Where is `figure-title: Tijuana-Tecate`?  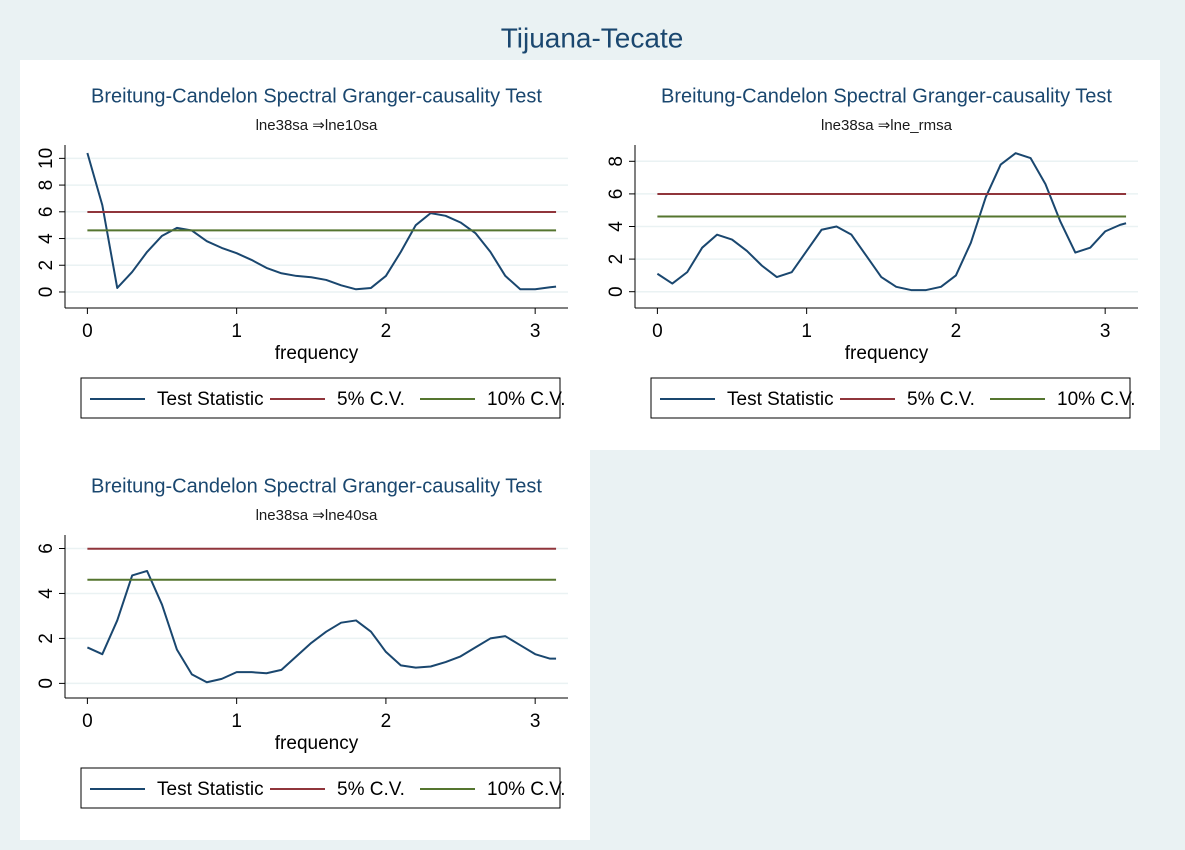
figure-title: Tijuana-Tecate is located at coordinates (592, 37).